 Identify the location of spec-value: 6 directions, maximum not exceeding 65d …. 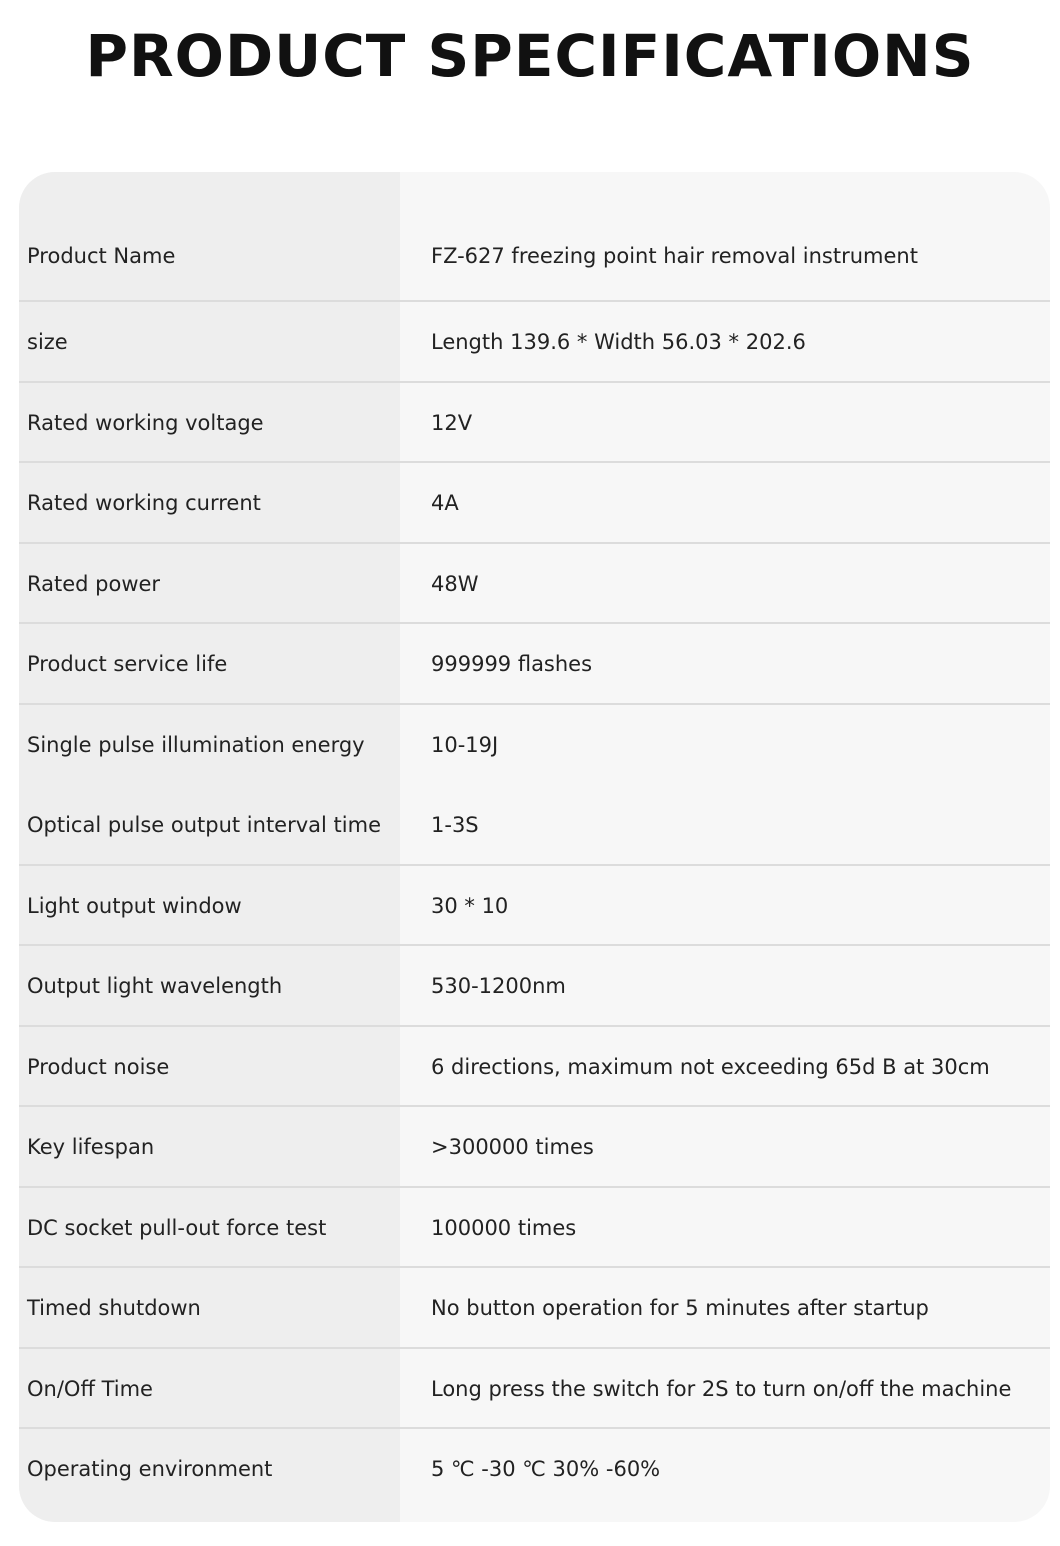
(710, 1066).